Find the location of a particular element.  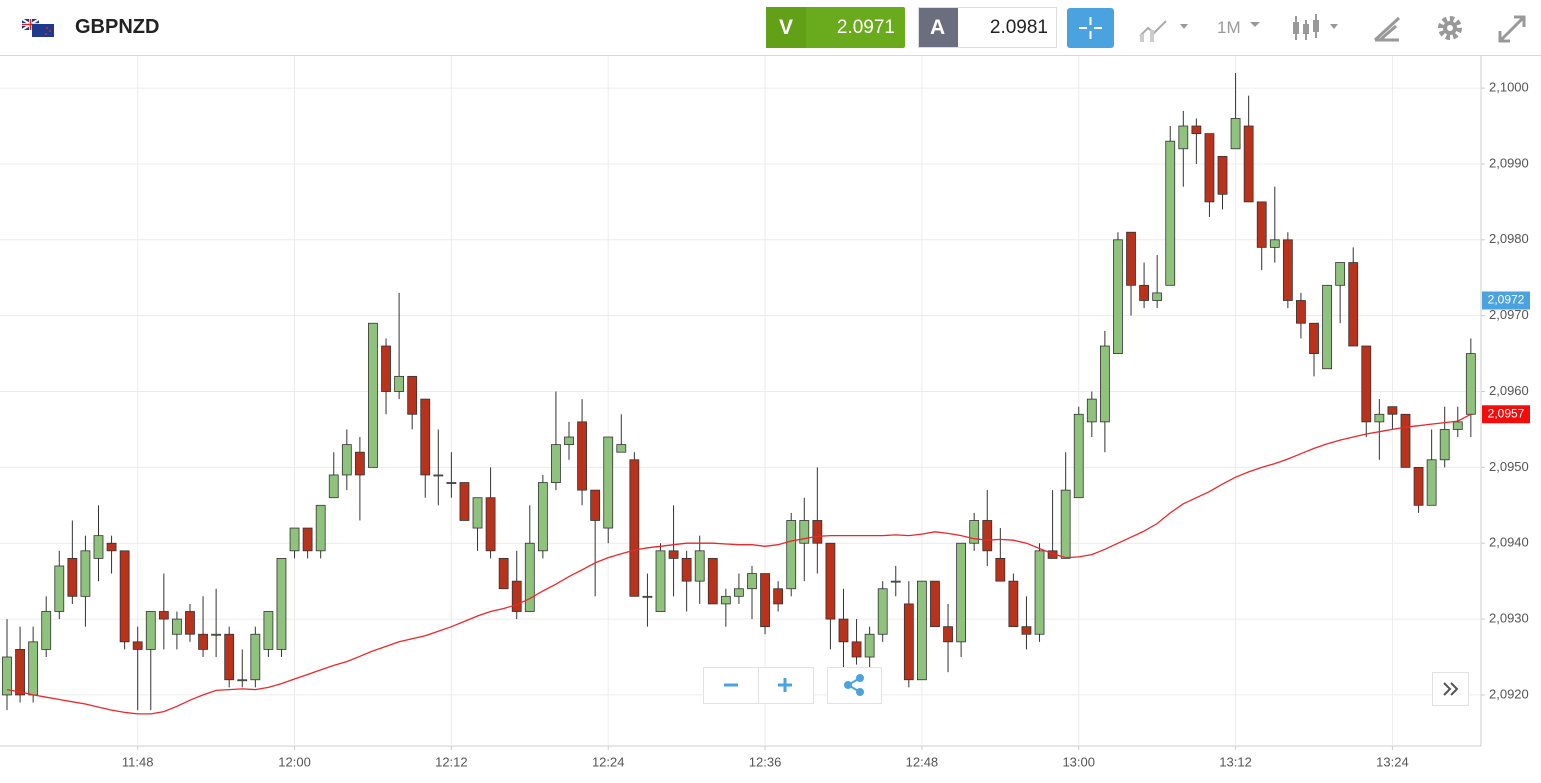

share-button is located at coordinates (854, 685).